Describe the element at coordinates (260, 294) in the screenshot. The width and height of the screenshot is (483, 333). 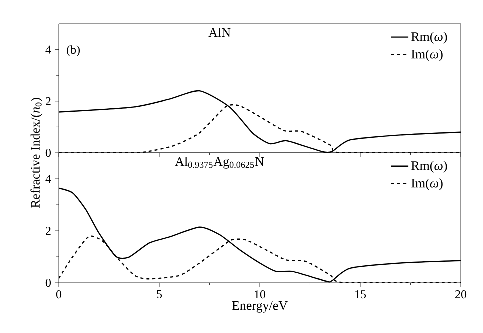
I see `x-tick-label: 10` at that location.